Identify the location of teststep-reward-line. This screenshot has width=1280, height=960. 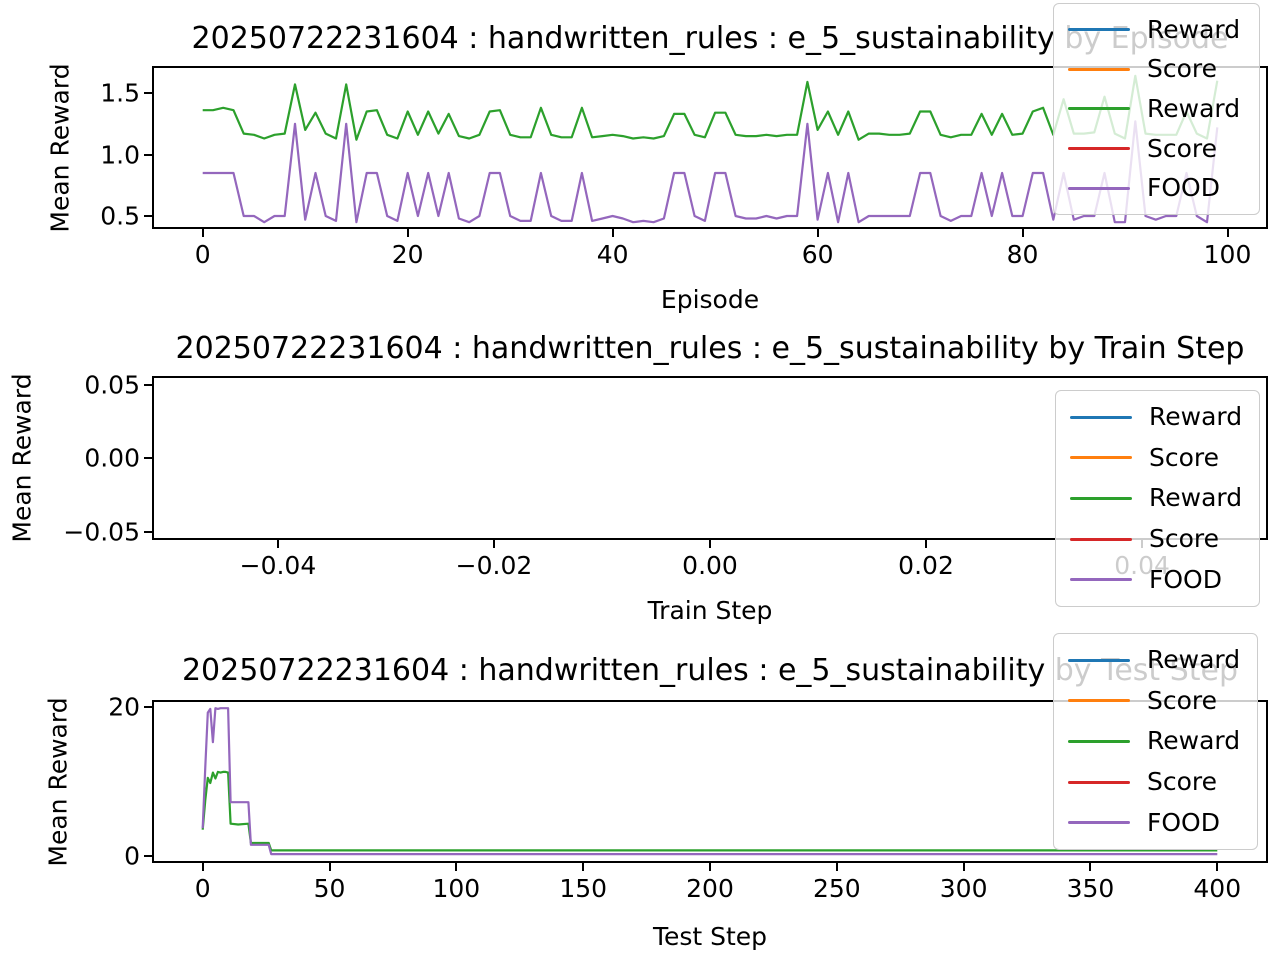
(709, 811).